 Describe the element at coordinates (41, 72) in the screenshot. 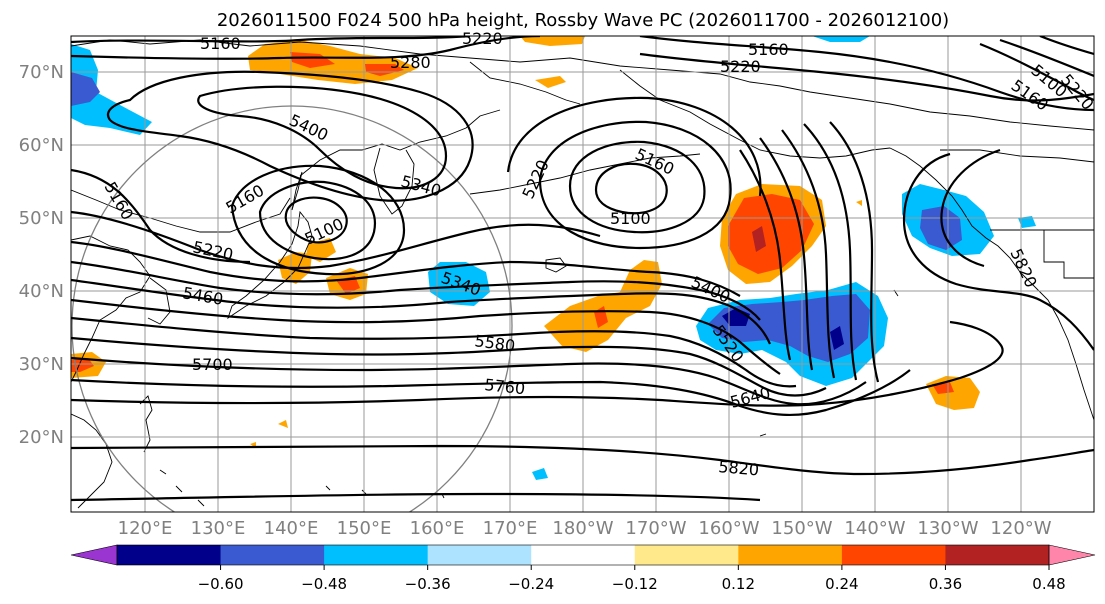

I see `lat-label: 70°N` at that location.